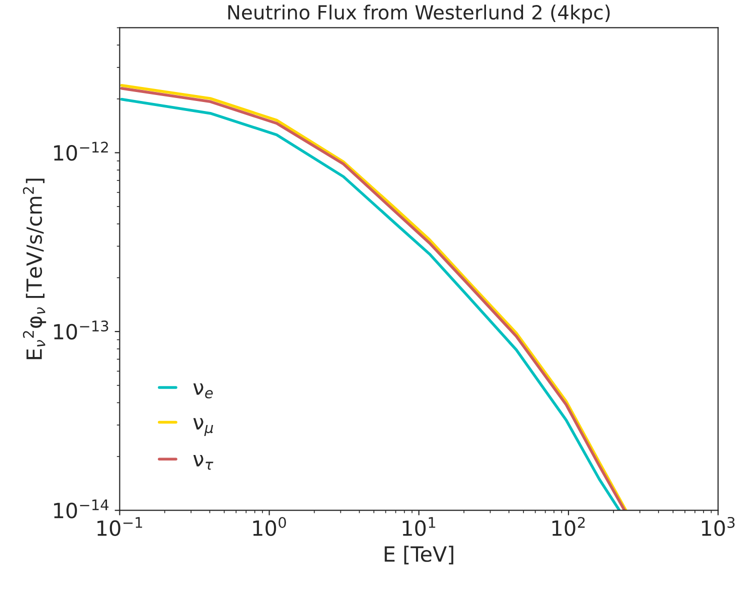 This screenshot has height=590, width=748. What do you see at coordinates (81, 509) in the screenshot?
I see `y-tick-label: 10$^{−14}$` at bounding box center [81, 509].